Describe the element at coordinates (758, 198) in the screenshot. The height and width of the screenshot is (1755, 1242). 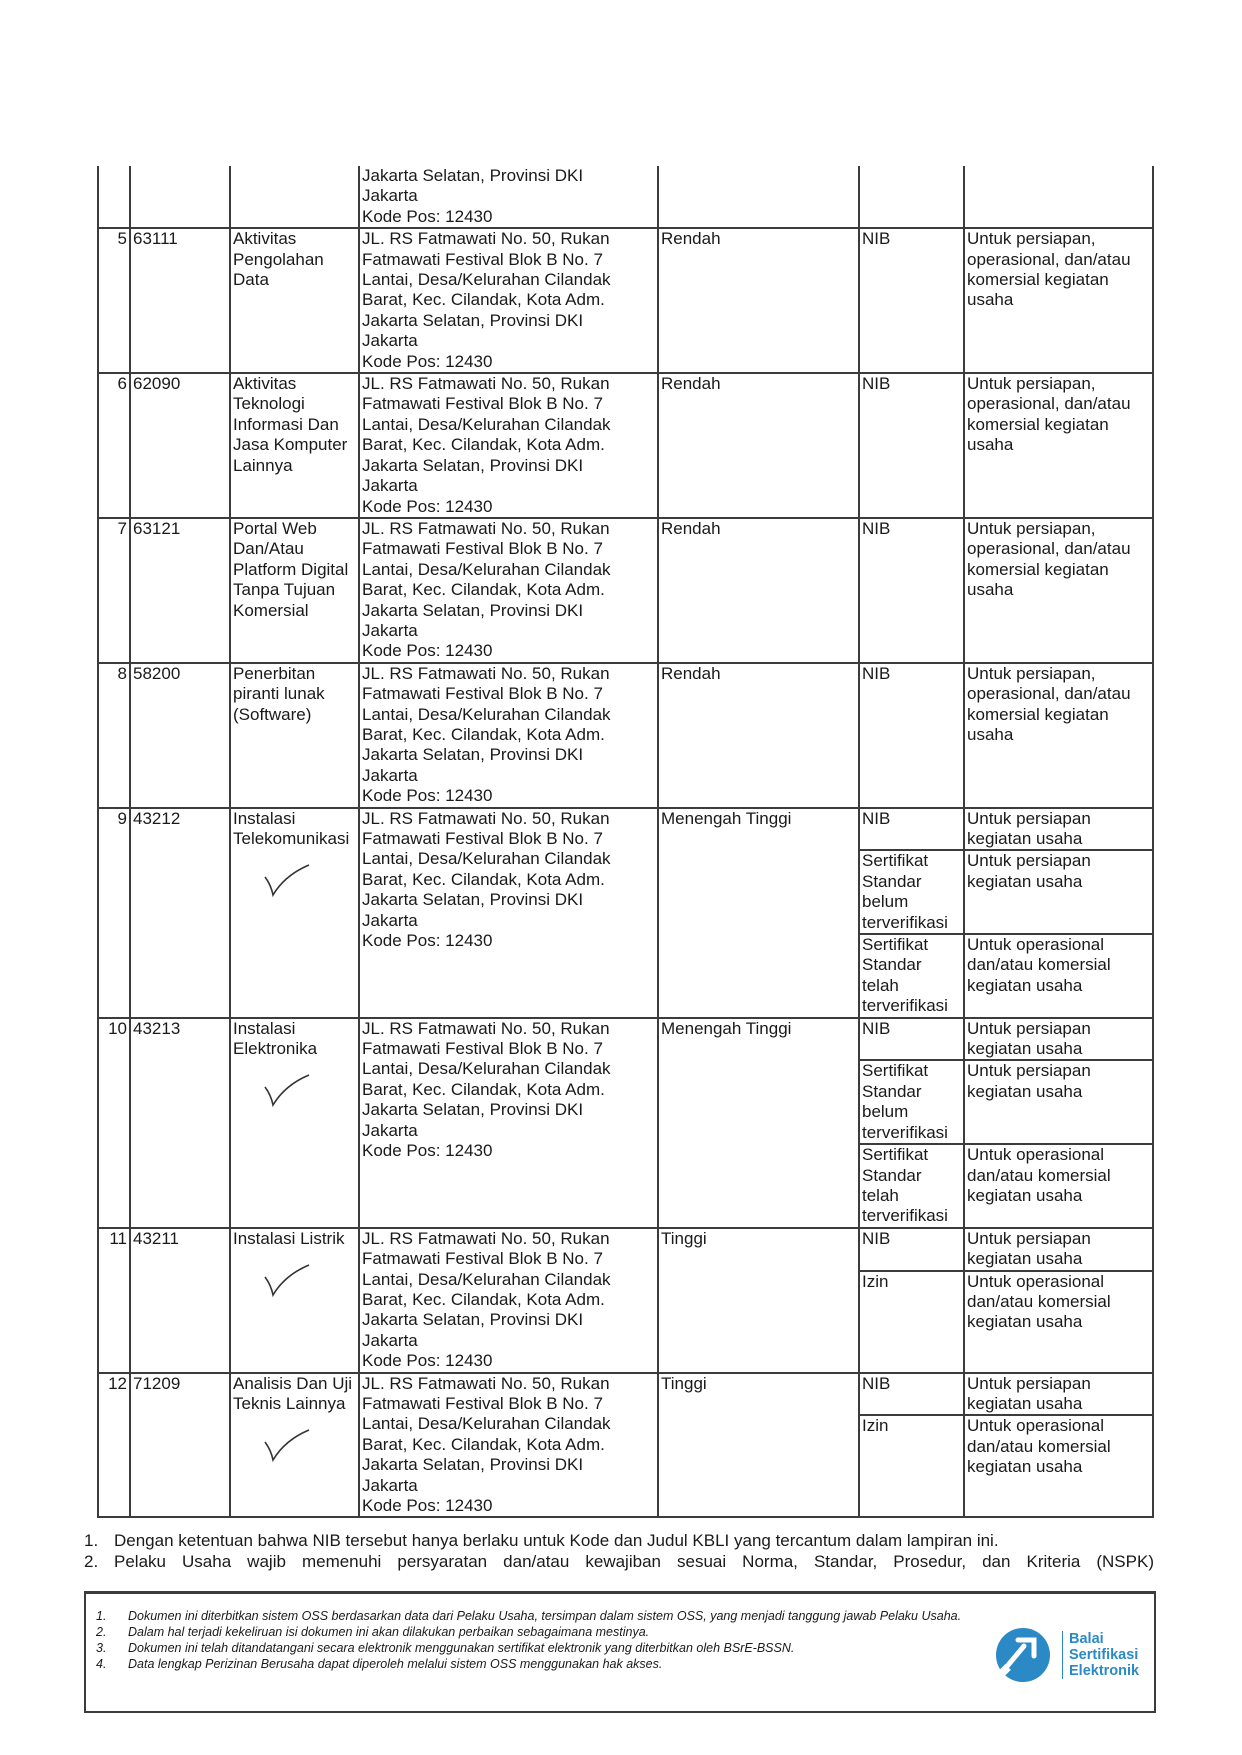
I see `cell-risiko` at that location.